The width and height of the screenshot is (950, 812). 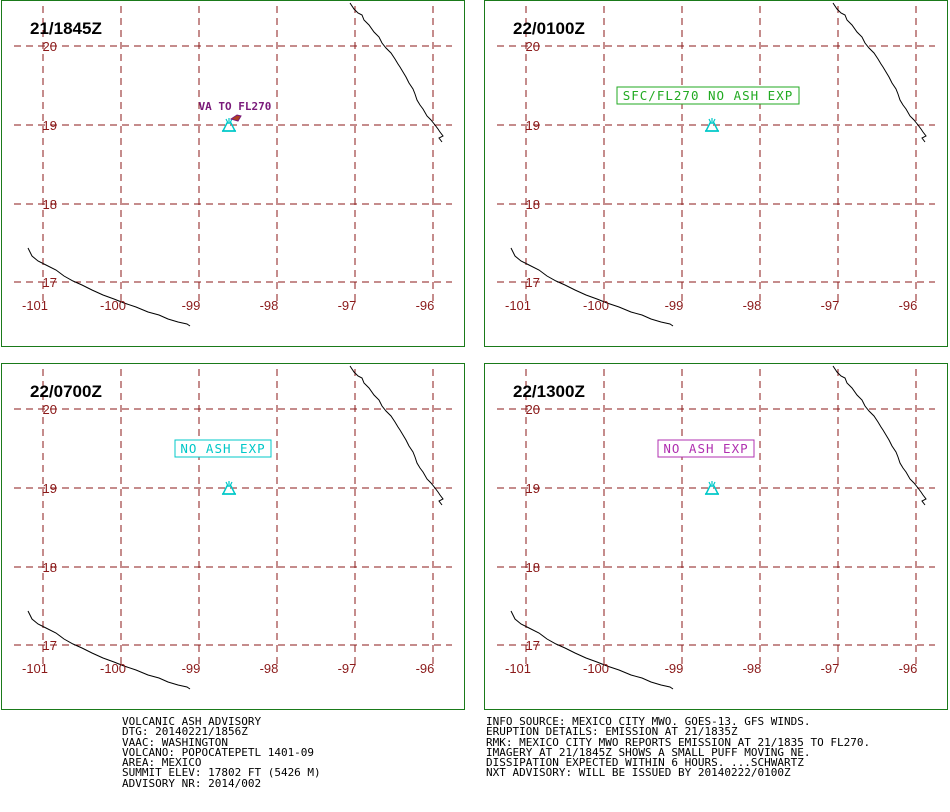 What do you see at coordinates (221, 773) in the screenshot?
I see `advisory-line: SUMMIT ELEV: 17802 FT (5426 M)` at bounding box center [221, 773].